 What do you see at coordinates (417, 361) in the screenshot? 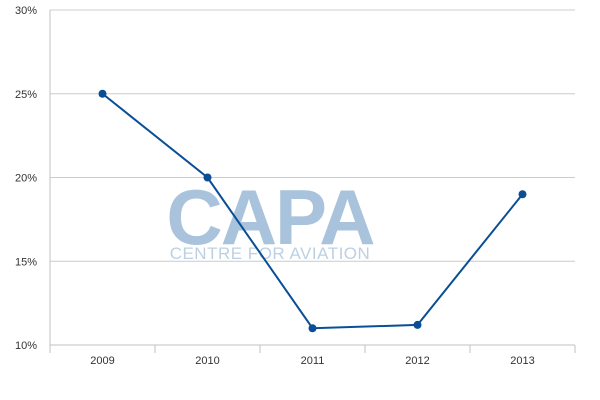
I see `x-tick-label: 2012` at bounding box center [417, 361].